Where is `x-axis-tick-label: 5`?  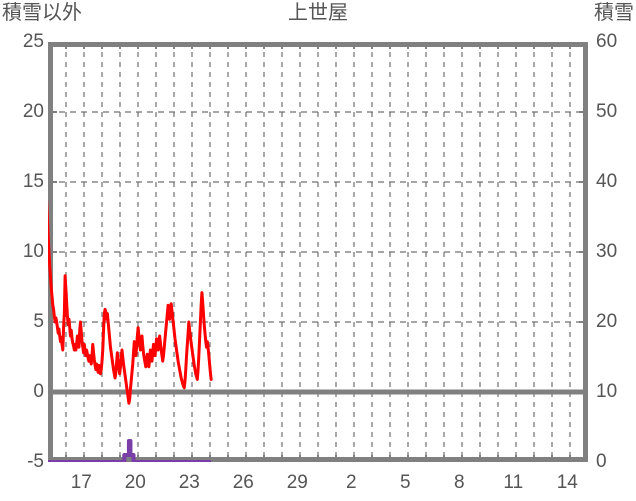
x-axis-tick-label: 5 is located at coordinates (405, 482).